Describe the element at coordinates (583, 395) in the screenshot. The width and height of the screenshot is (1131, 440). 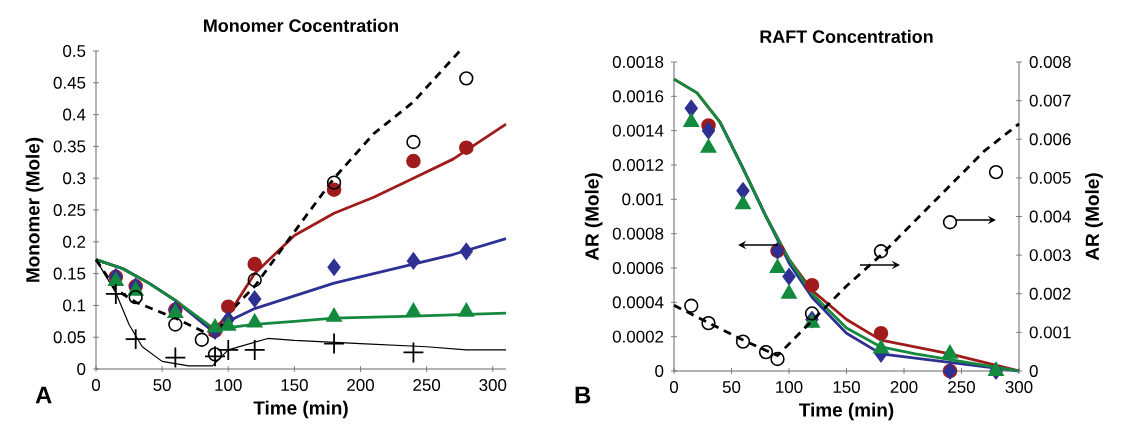
I see `text: B` at that location.